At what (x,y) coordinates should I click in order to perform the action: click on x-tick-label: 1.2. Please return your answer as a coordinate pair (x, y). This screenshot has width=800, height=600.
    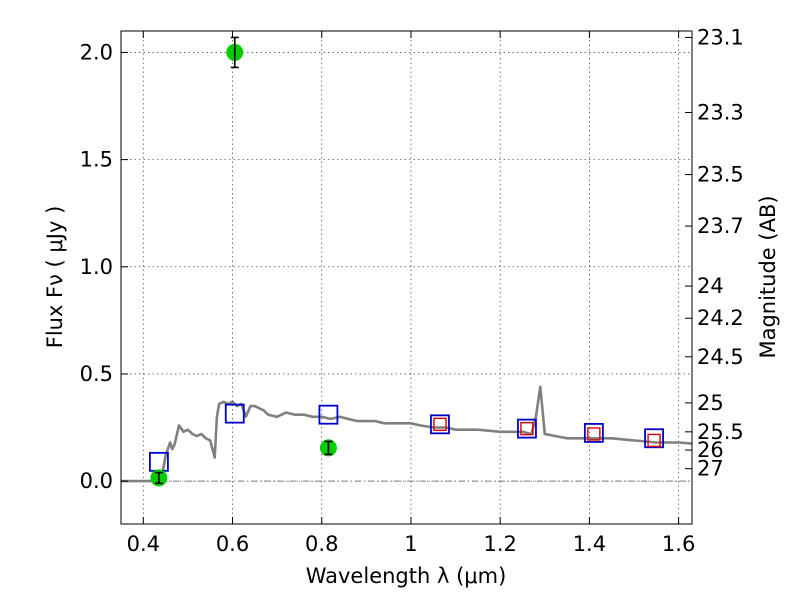
    Looking at the image, I should click on (499, 544).